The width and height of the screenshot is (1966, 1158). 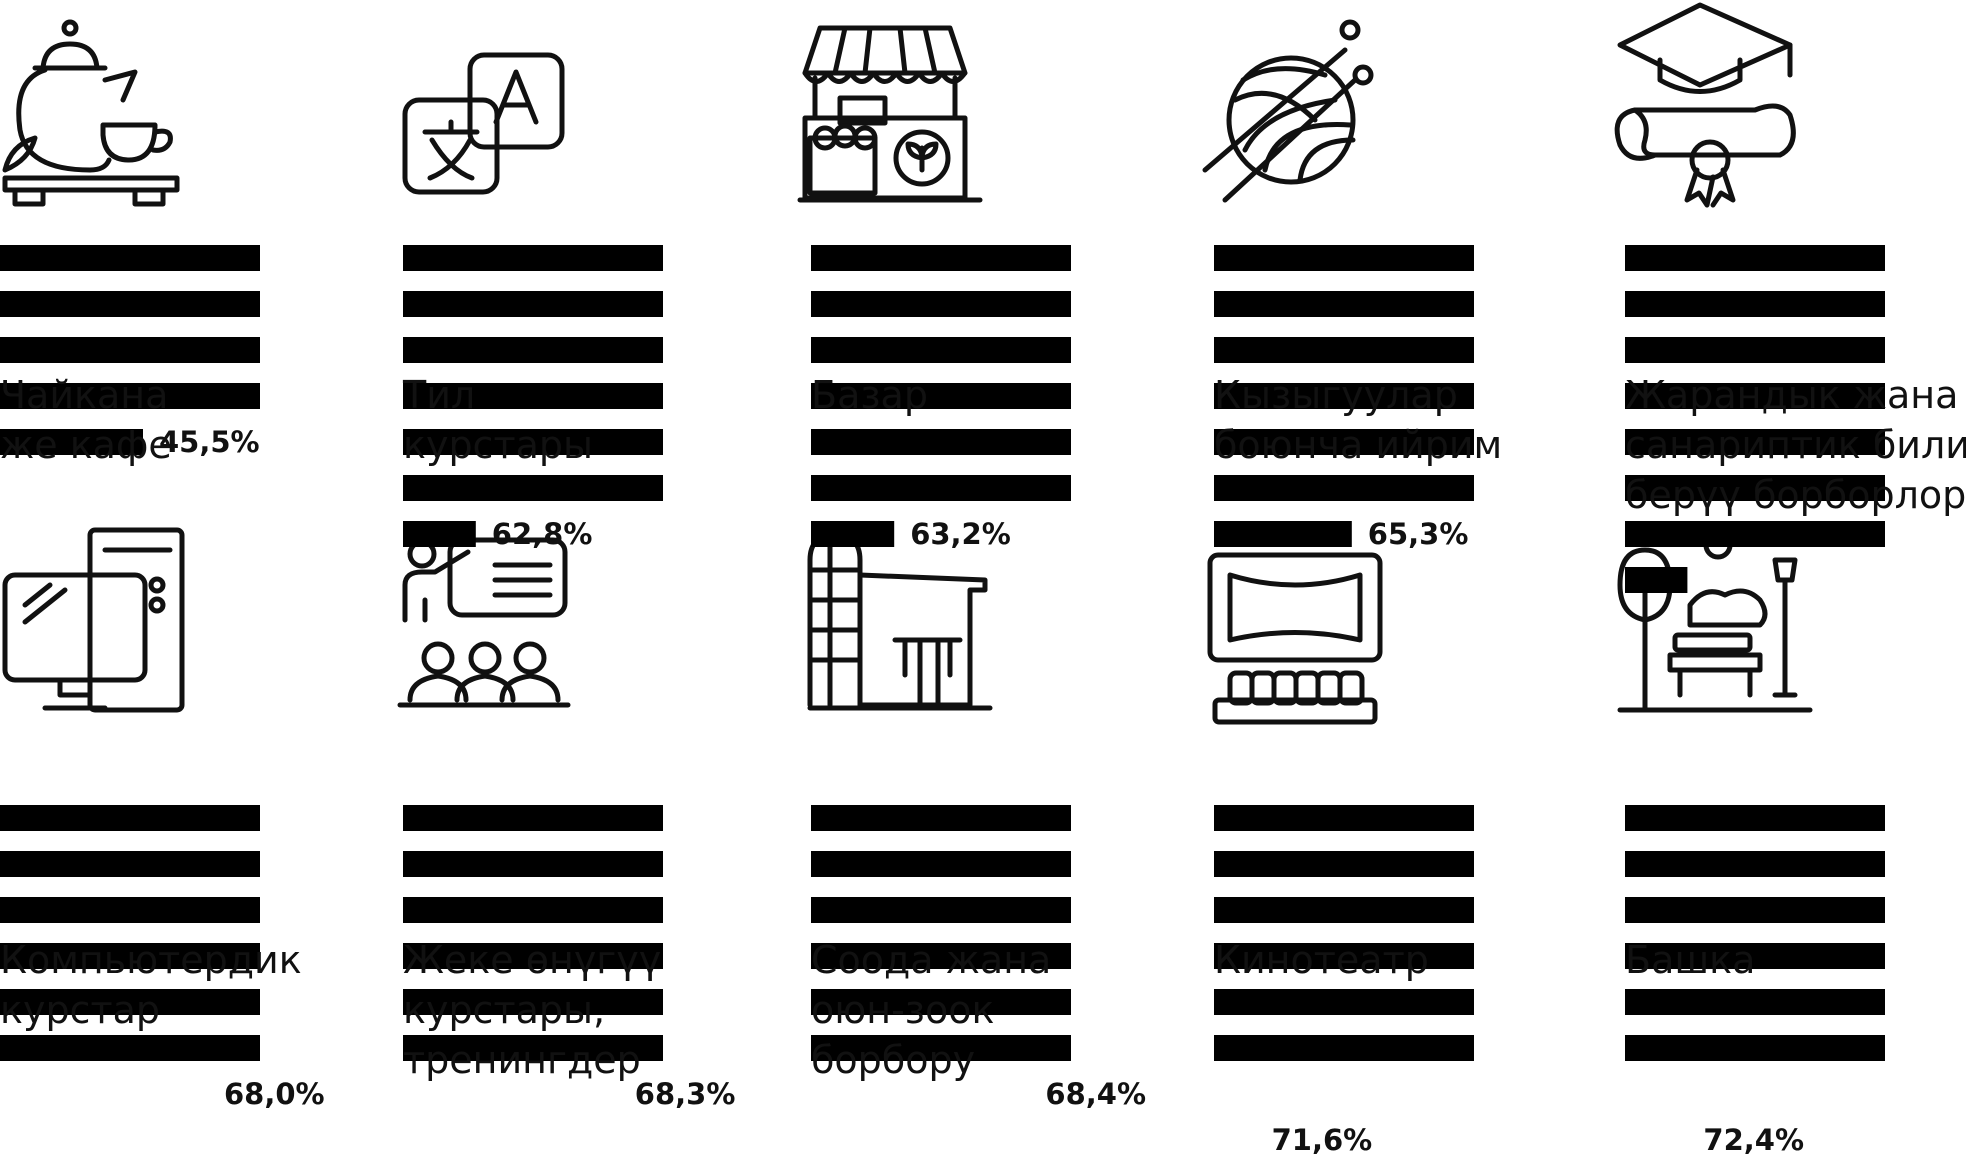 I want to click on category-label-line: Чайкана, so click(x=84, y=395).